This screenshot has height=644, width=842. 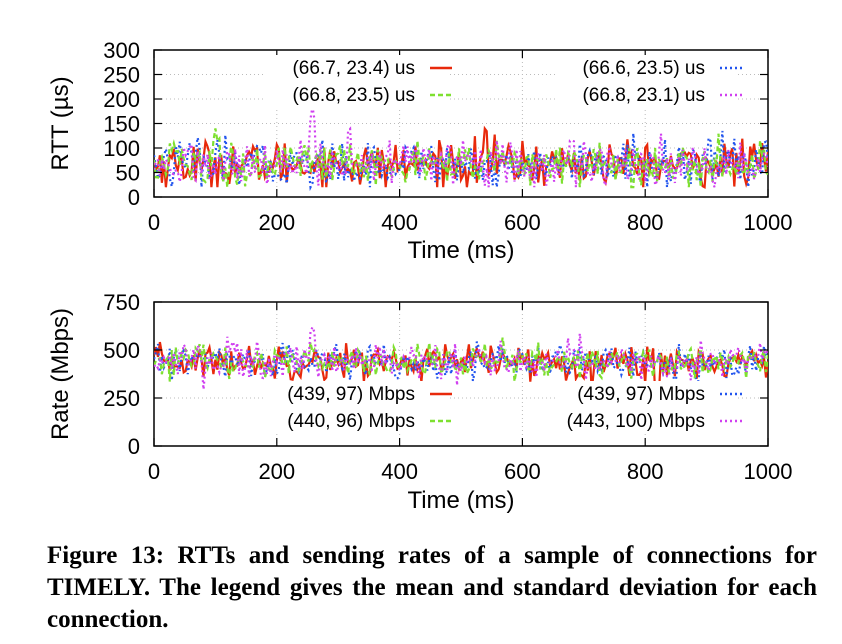 I want to click on legend-entry-label: (66.8, 23.5) us, so click(x=353, y=95).